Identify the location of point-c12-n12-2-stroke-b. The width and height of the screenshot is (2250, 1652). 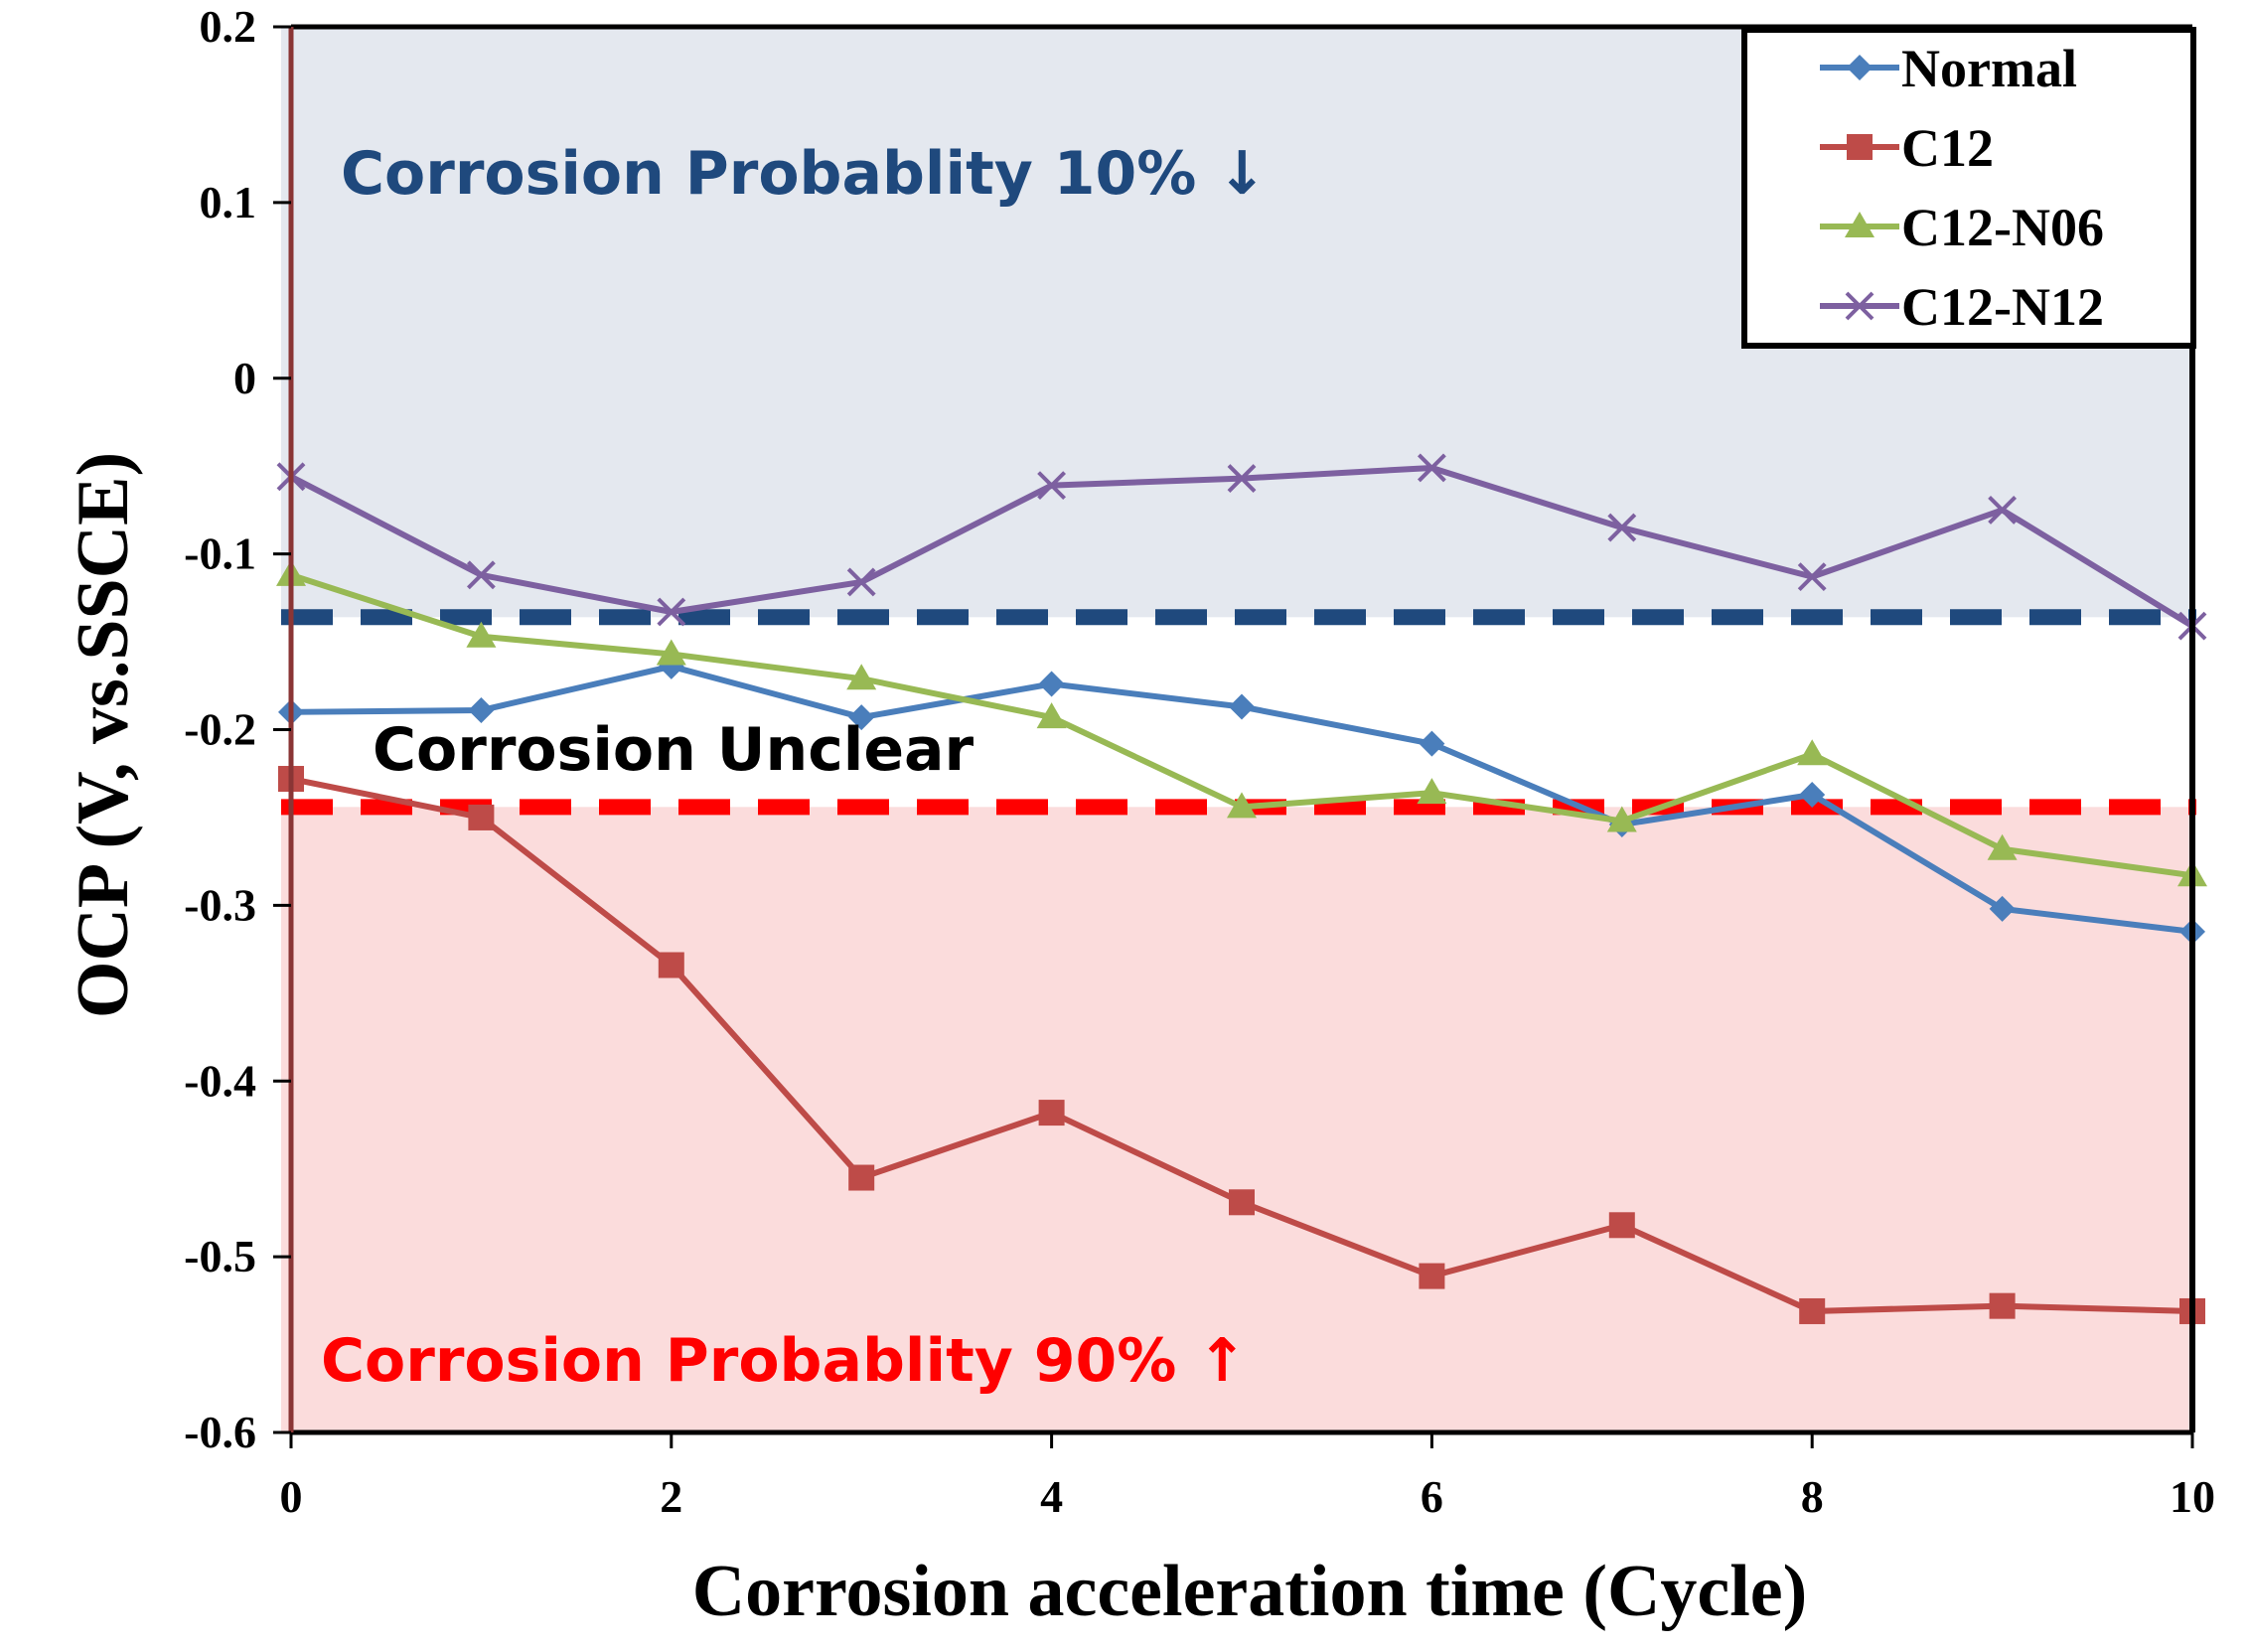
(671, 612).